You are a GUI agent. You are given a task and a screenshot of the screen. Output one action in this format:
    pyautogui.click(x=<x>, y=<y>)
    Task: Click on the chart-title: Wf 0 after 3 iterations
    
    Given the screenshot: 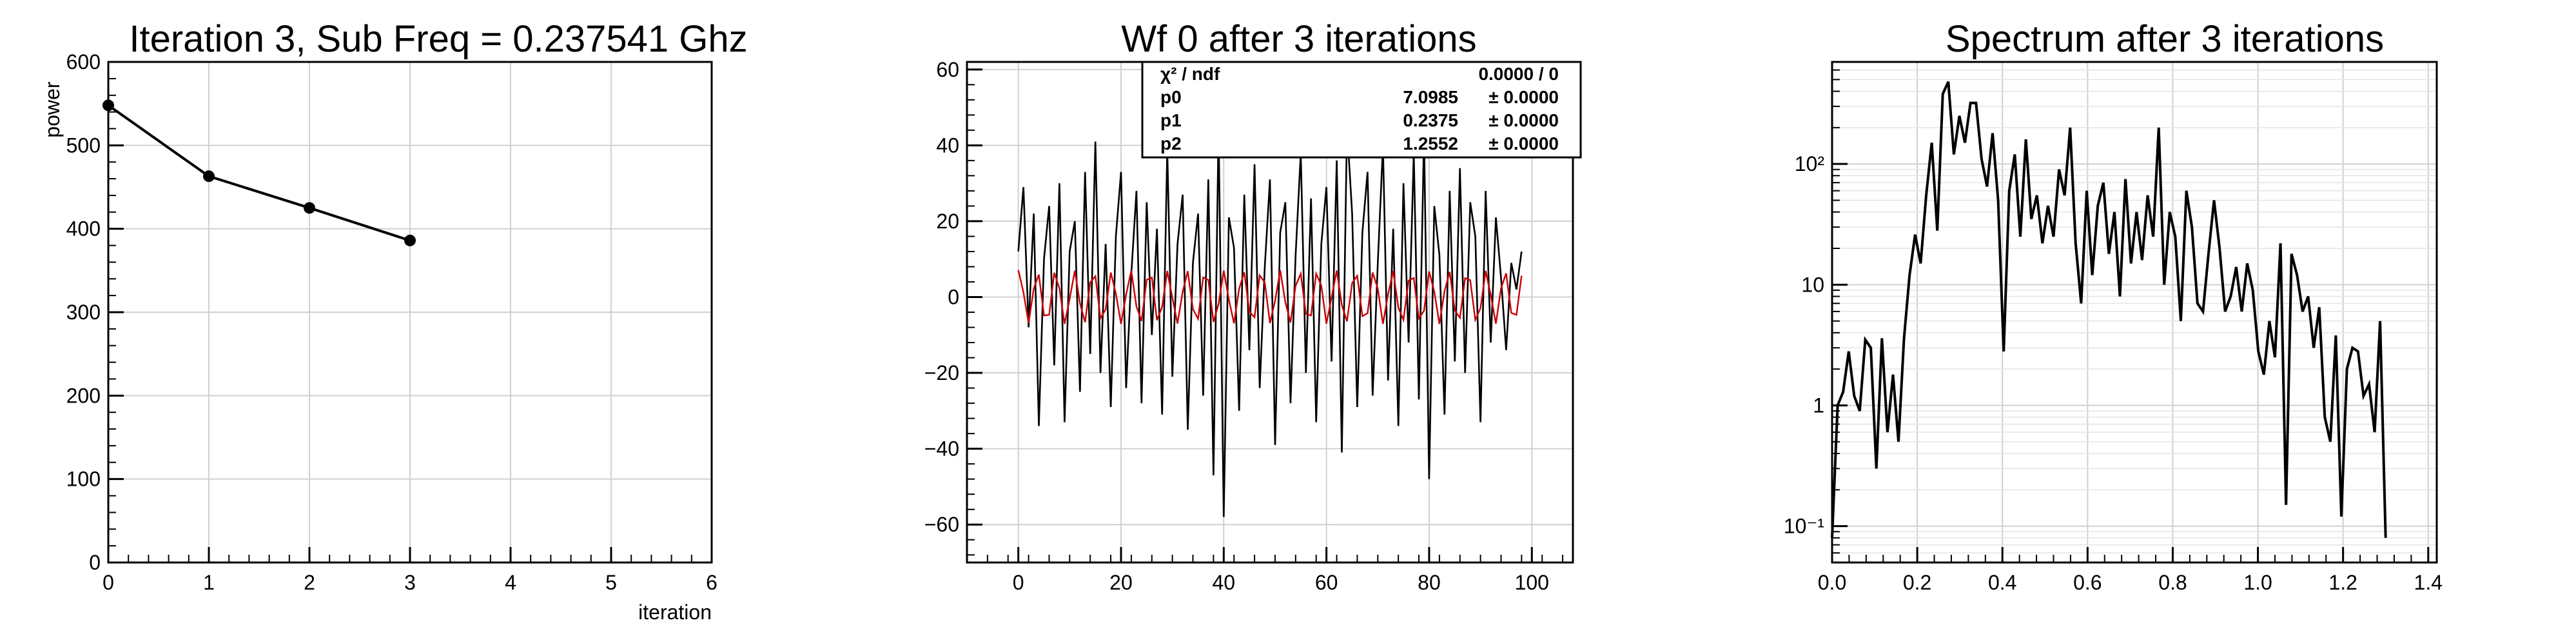 What is the action you would take?
    pyautogui.click(x=1298, y=39)
    